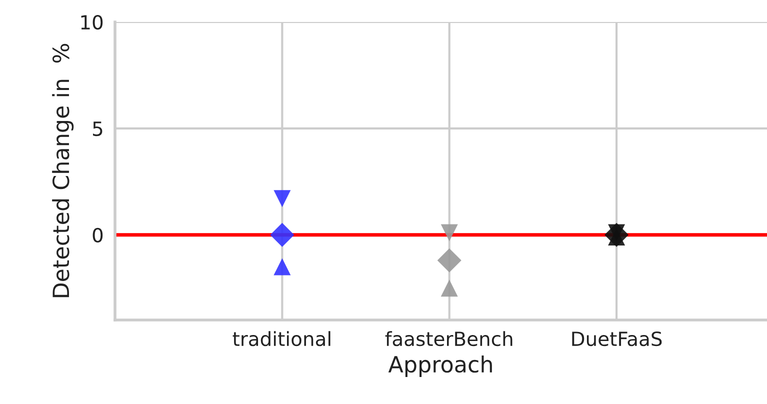  What do you see at coordinates (97, 129) in the screenshot?
I see `y-tick-label: 5` at bounding box center [97, 129].